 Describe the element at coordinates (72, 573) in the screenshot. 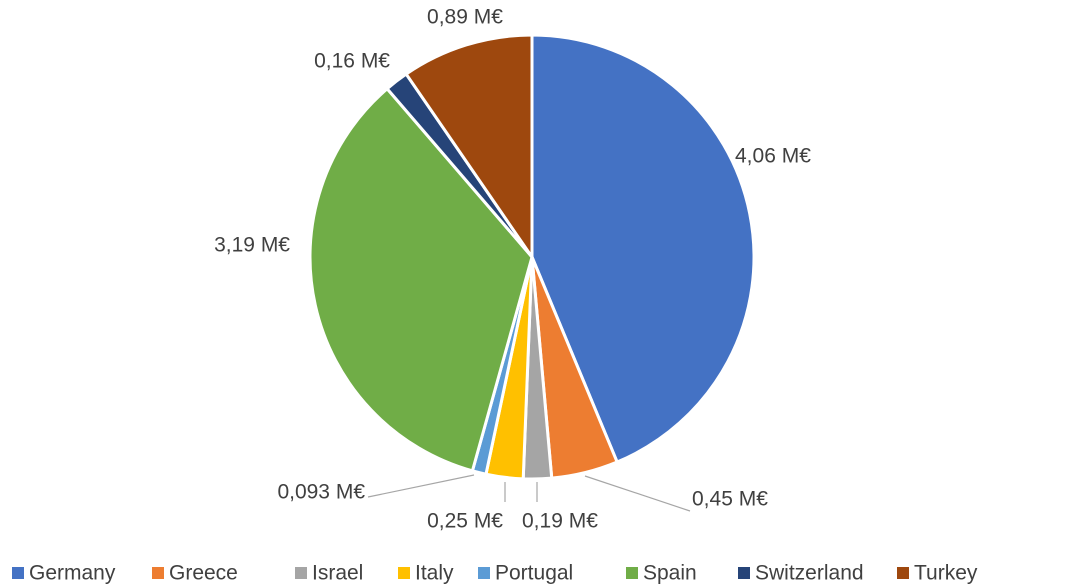

I see `legend-label: Germany` at that location.